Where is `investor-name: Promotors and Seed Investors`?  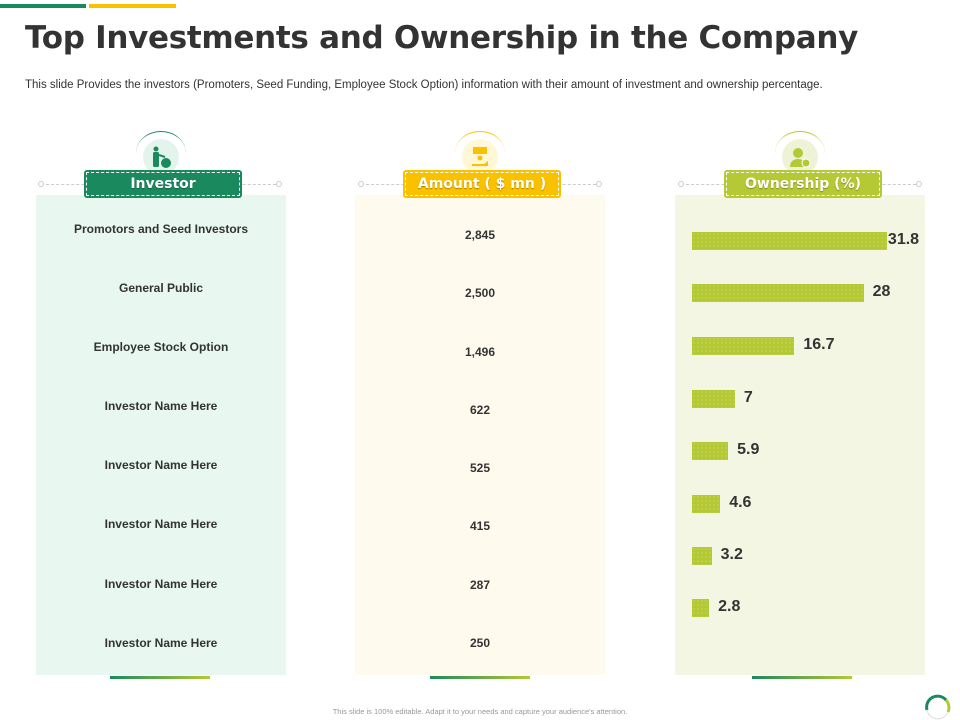
investor-name: Promotors and Seed Investors is located at coordinates (161, 229).